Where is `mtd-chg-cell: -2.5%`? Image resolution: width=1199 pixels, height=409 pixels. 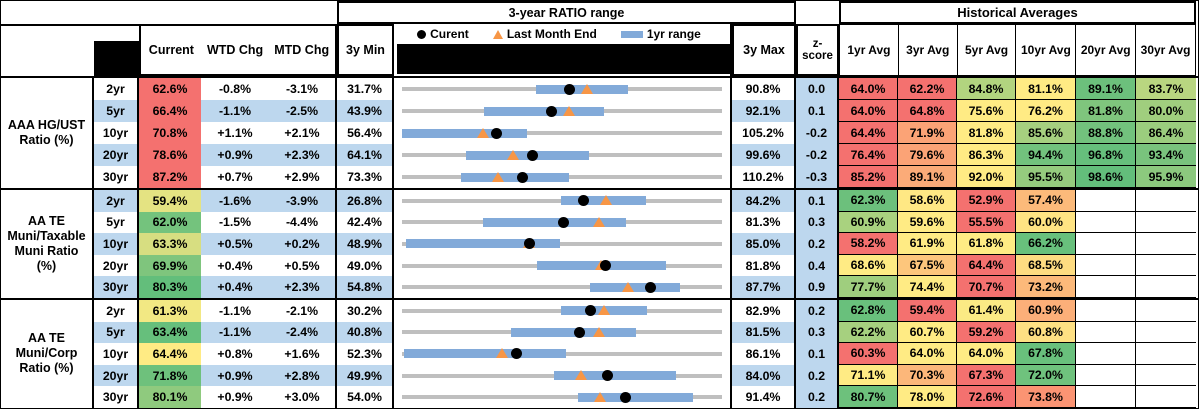
mtd-chg-cell: -2.5% is located at coordinates (303, 111).